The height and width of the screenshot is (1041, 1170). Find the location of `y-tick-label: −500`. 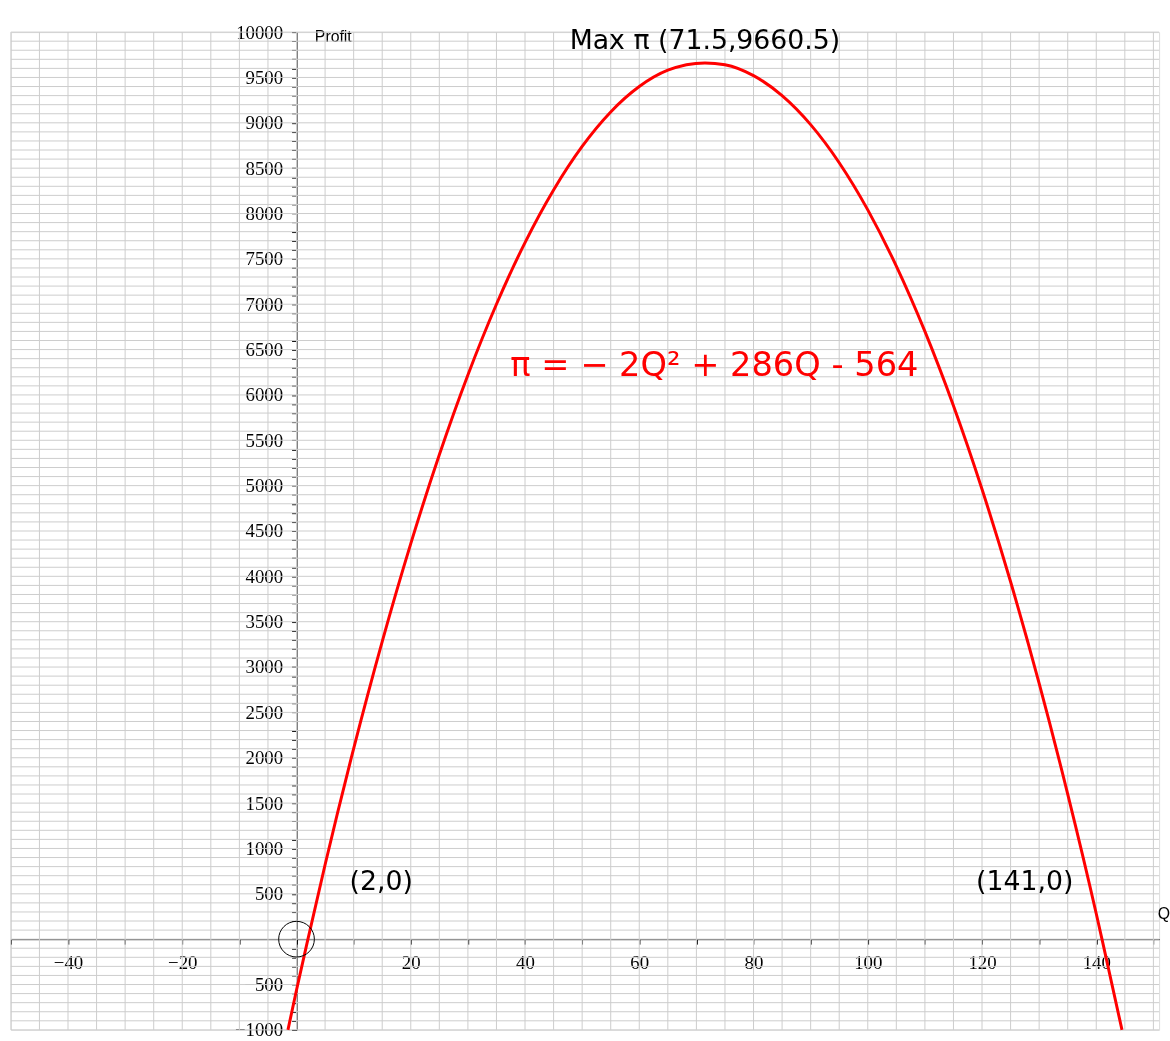

y-tick-label: −500 is located at coordinates (264, 984).